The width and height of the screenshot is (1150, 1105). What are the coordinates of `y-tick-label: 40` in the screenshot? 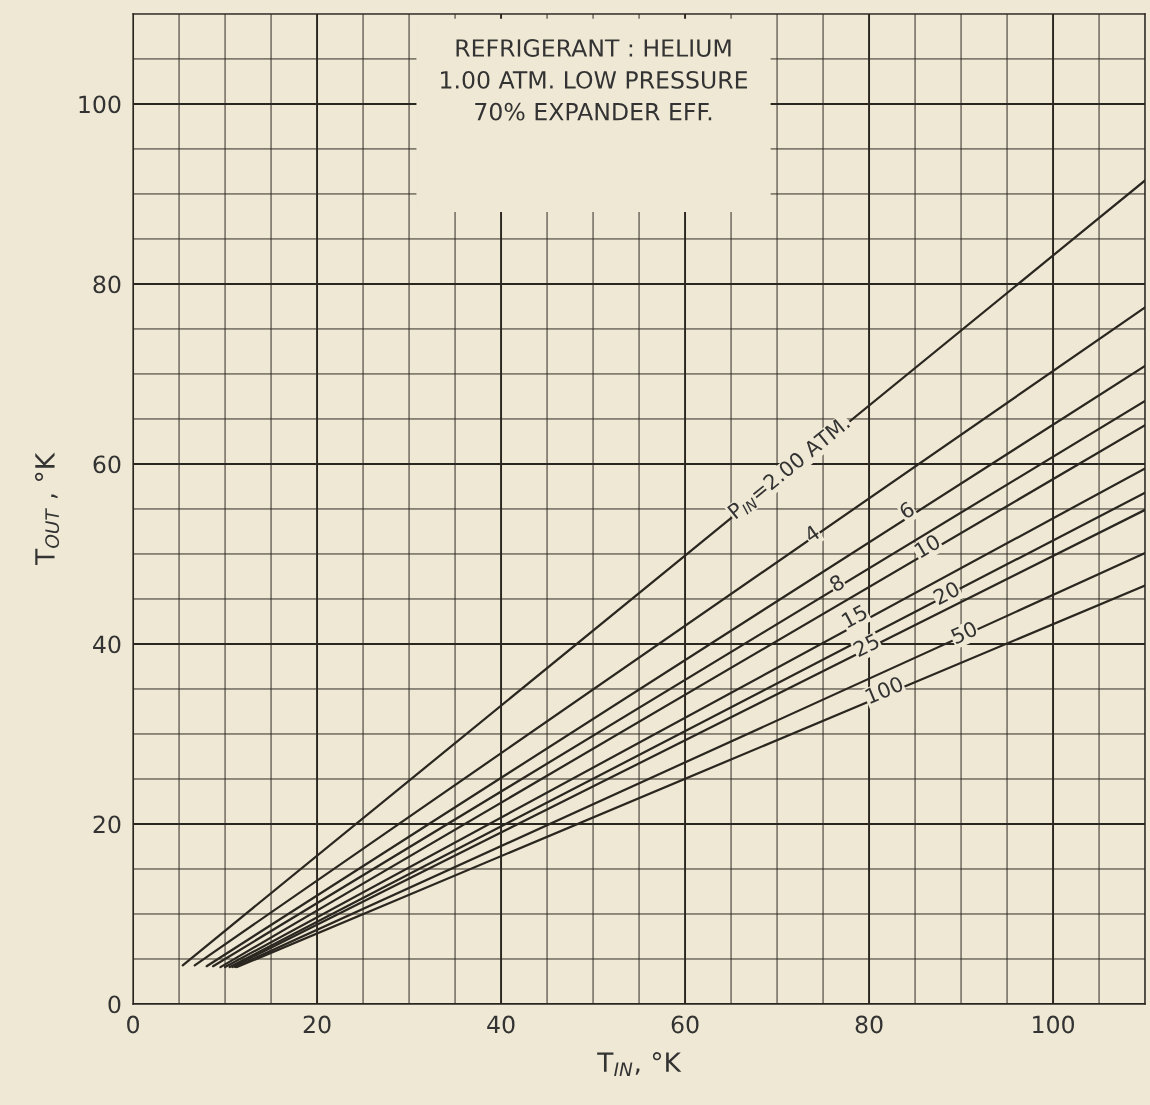 It's located at (107, 644).